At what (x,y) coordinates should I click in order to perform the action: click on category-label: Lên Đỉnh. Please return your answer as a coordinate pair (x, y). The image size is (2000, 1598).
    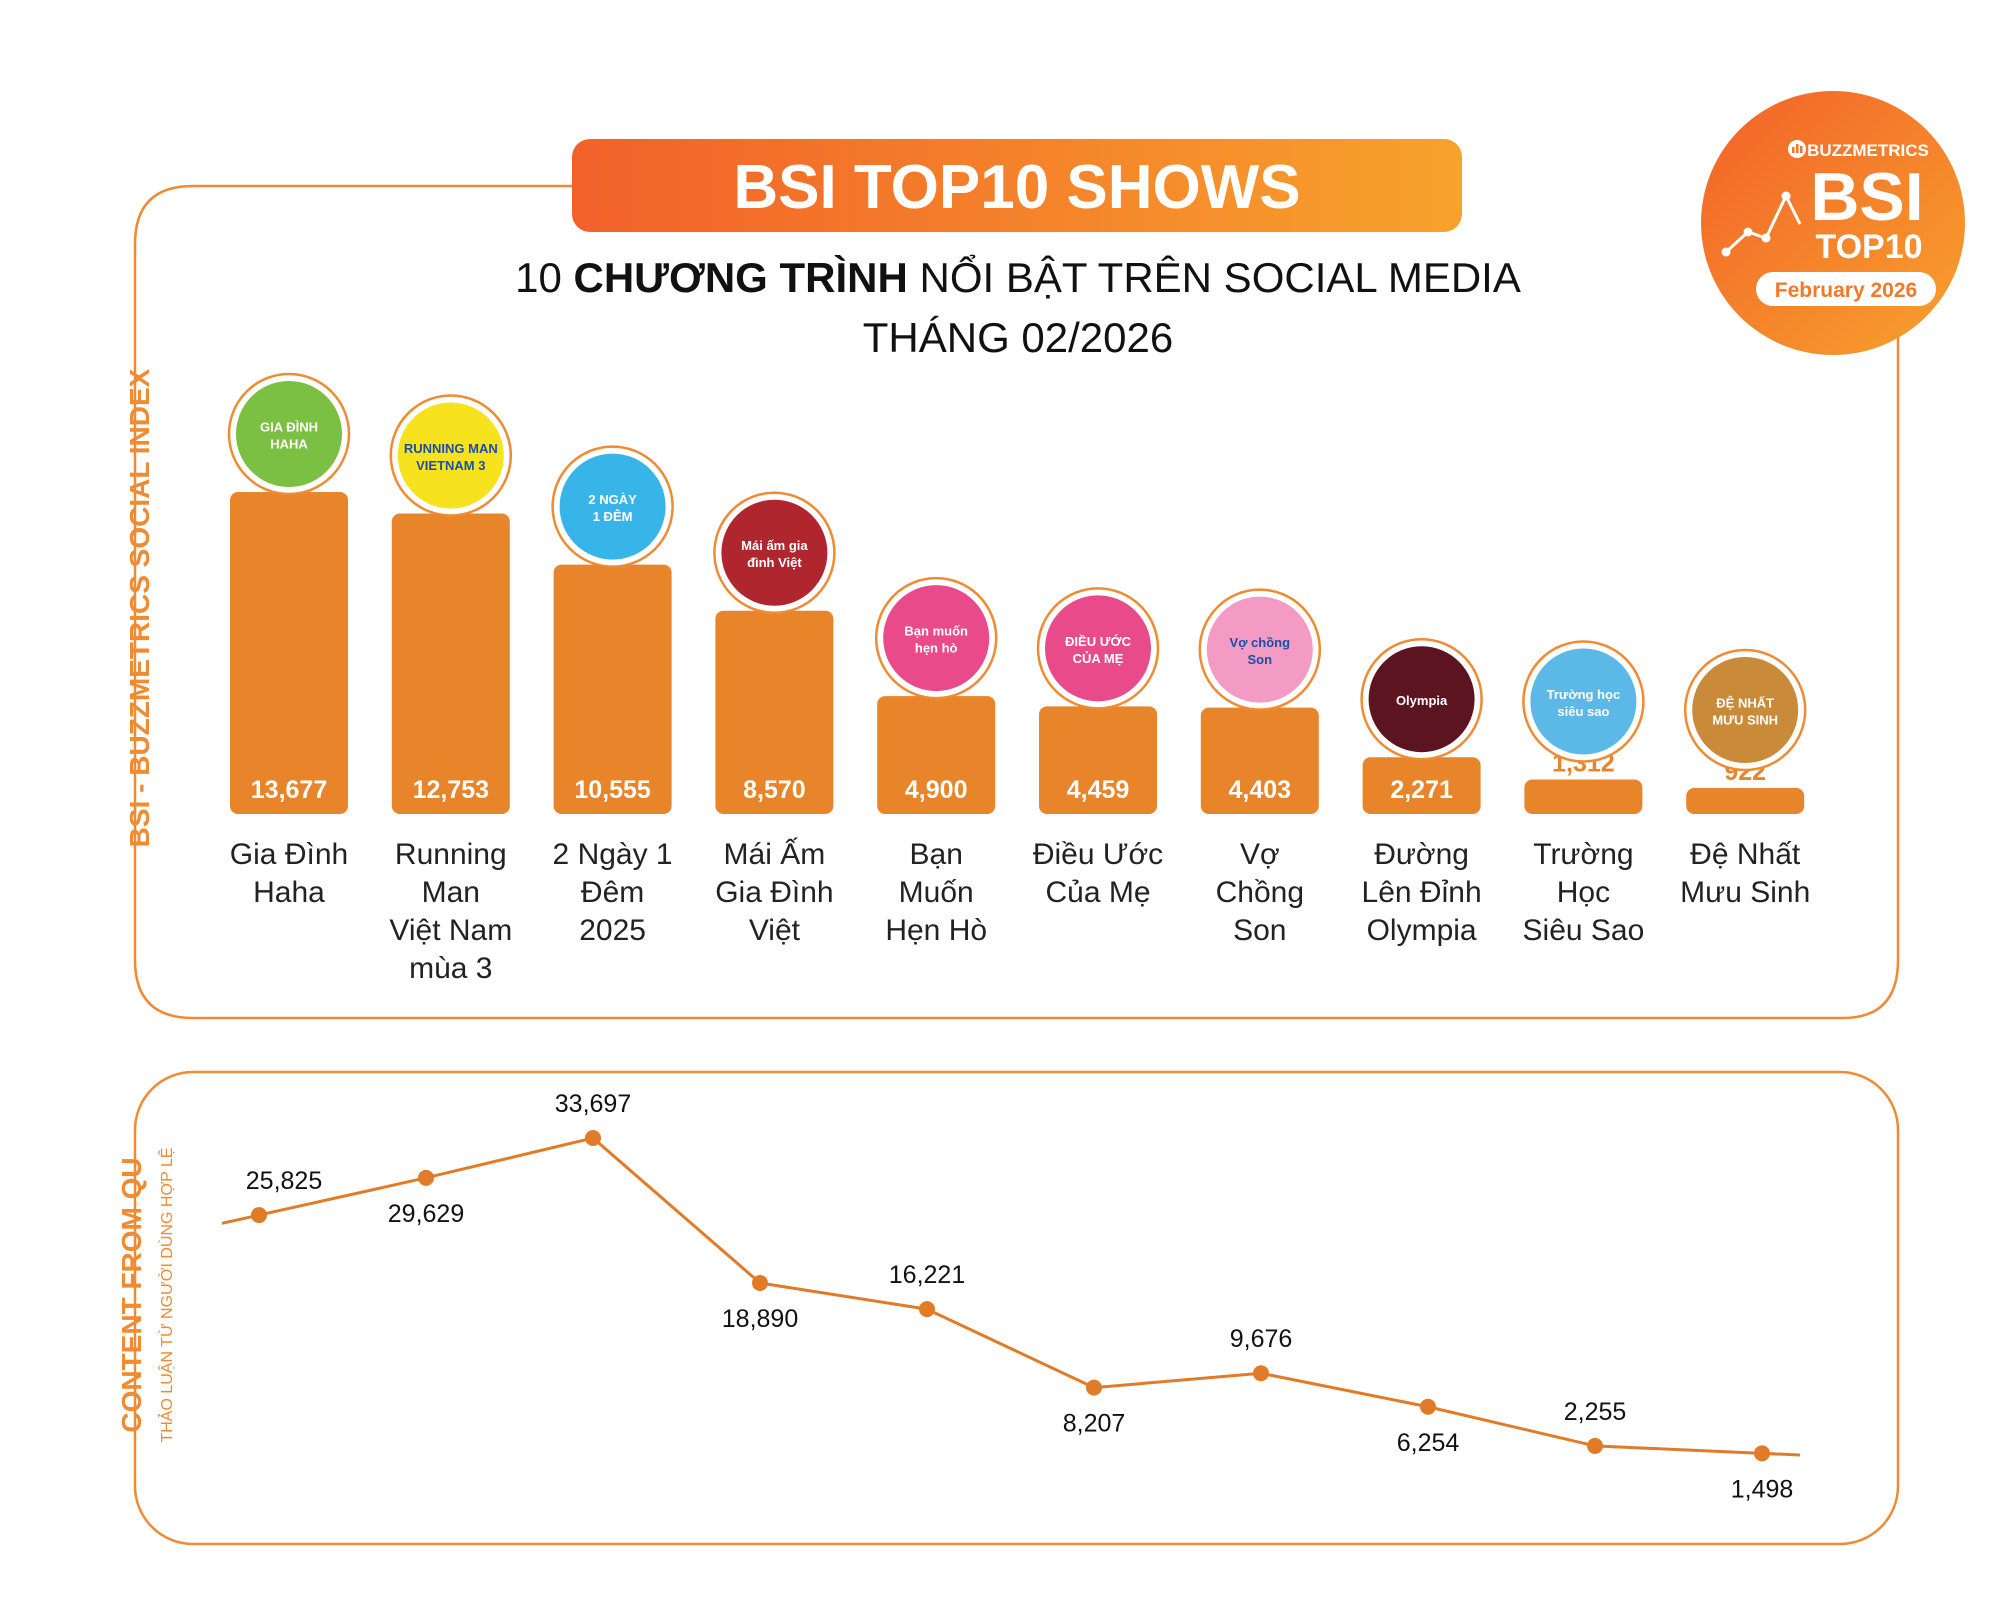
    Looking at the image, I should click on (1422, 892).